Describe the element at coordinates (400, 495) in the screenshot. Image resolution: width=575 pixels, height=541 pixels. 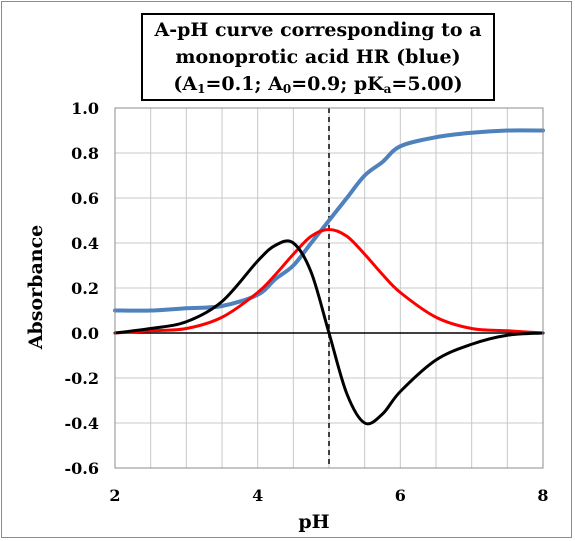
I see `x-tick-label: 6` at that location.